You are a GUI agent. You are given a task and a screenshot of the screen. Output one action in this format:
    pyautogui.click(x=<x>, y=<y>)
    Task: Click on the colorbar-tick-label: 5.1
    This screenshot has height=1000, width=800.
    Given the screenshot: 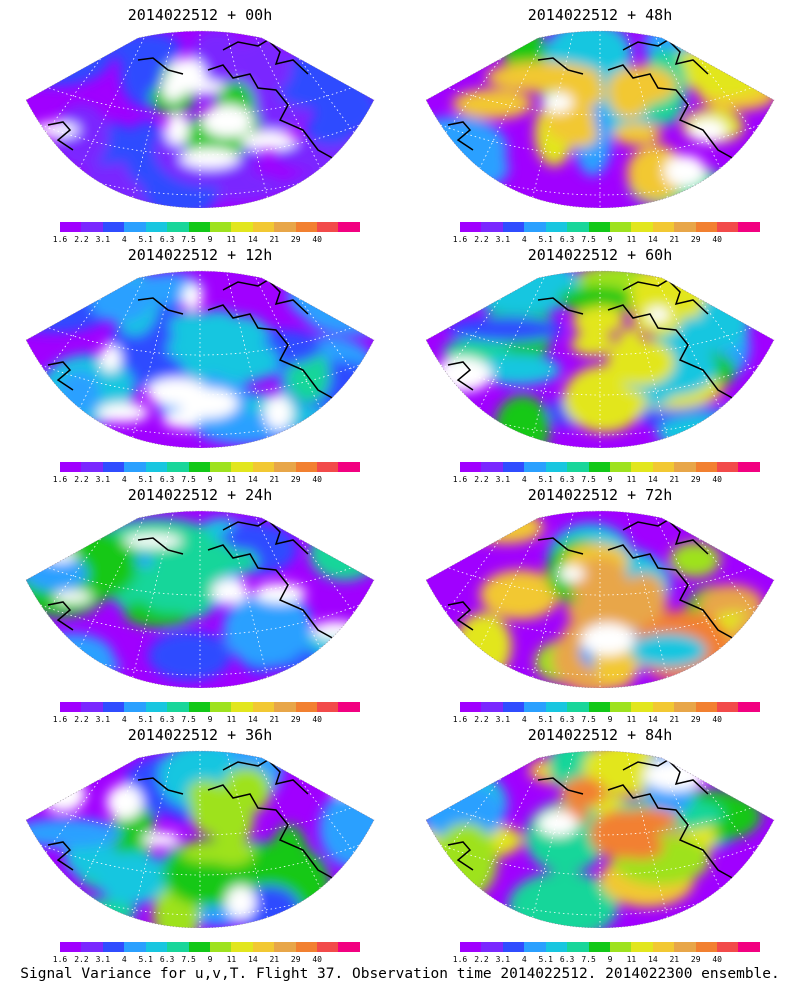 What is the action you would take?
    pyautogui.click(x=545, y=719)
    